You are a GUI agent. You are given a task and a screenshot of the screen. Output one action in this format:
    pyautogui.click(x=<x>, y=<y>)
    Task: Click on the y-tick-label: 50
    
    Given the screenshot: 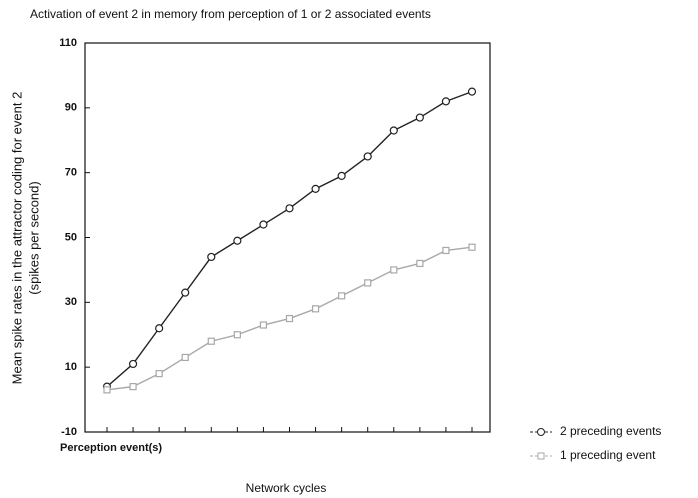 What is the action you would take?
    pyautogui.click(x=71, y=237)
    